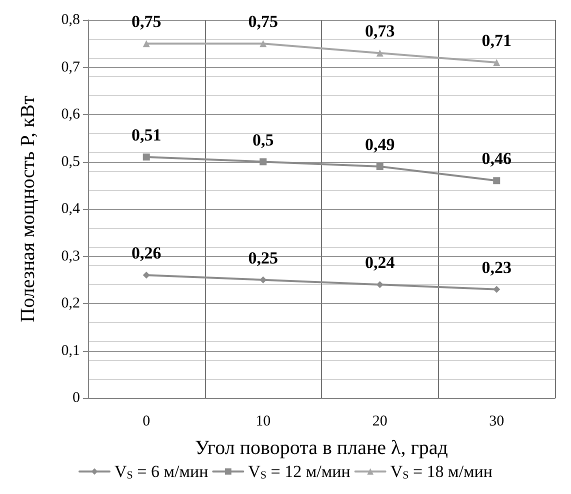 The image size is (571, 494). What do you see at coordinates (70, 350) in the screenshot?
I see `y-tick-label: 0,1` at bounding box center [70, 350].